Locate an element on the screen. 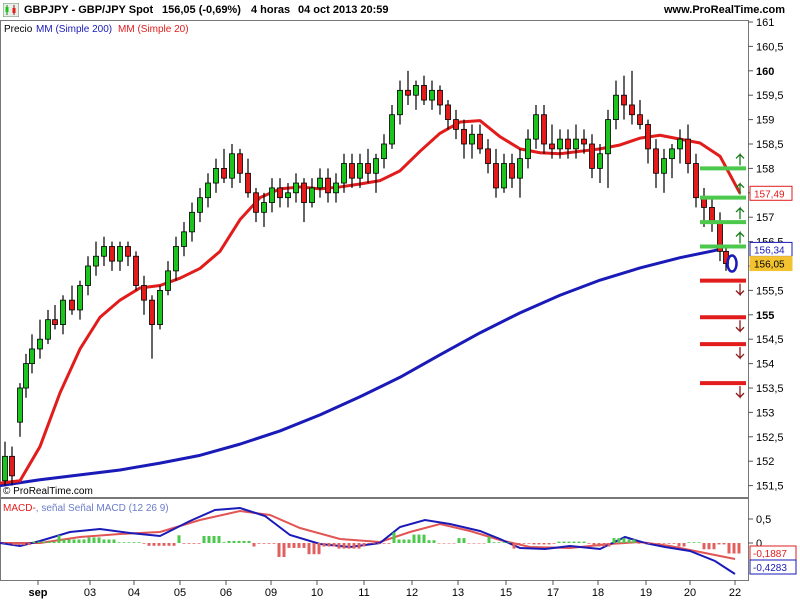  x-tick-label: 13 is located at coordinates (458, 593).